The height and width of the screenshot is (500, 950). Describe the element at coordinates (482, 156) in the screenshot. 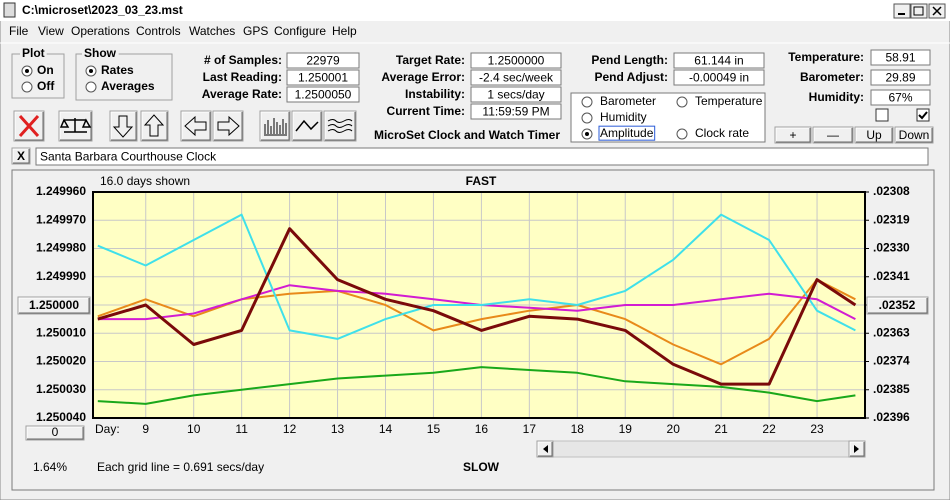

I see `clock-name-box` at that location.